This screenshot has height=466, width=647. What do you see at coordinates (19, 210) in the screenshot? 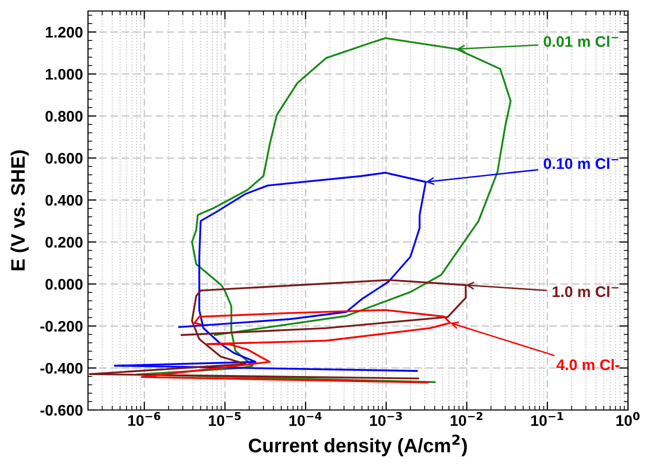
I see `y-axis-title: E (V vs. SHE)` at bounding box center [19, 210].